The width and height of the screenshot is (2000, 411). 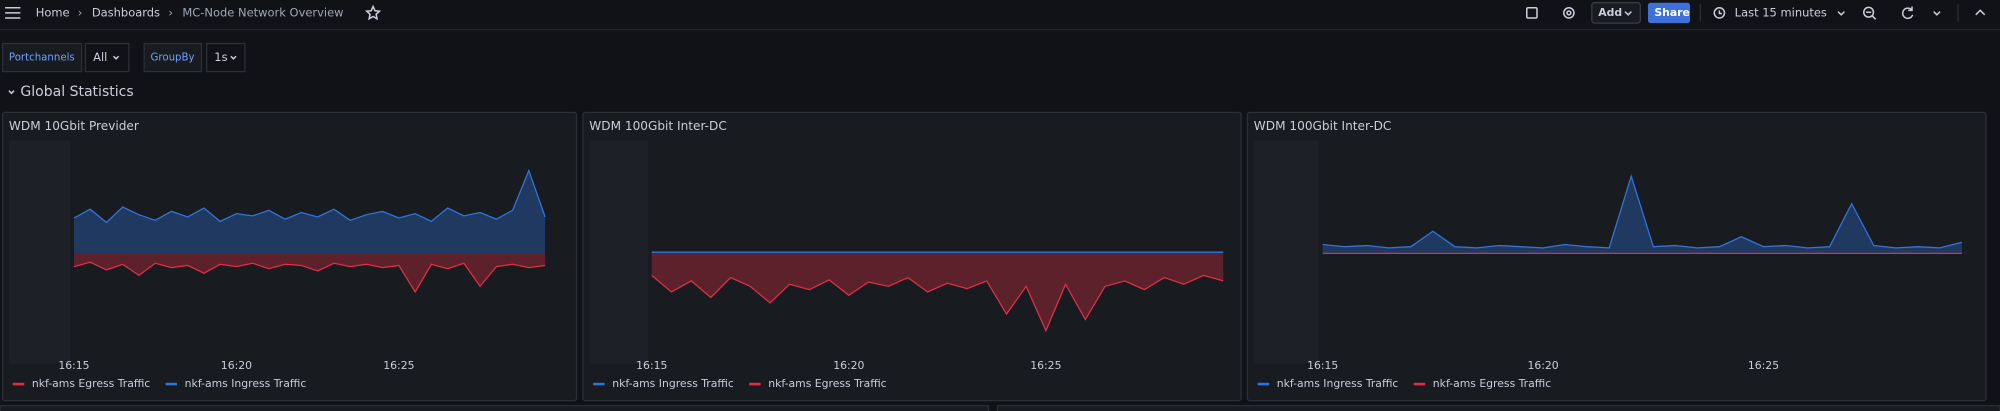 What do you see at coordinates (1870, 13) in the screenshot?
I see `zoom-out-icon` at bounding box center [1870, 13].